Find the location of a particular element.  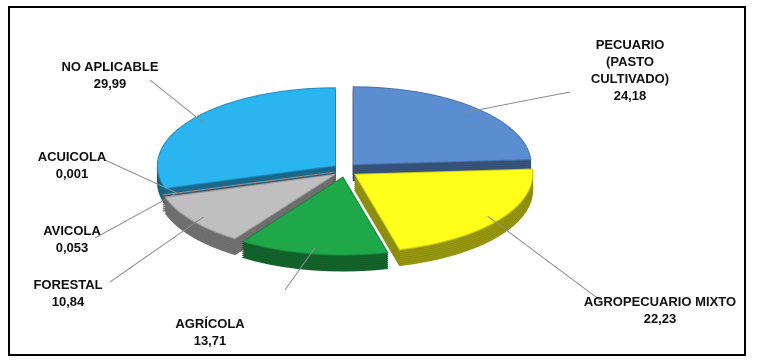

category-label: PECUARIO (PASTO CULTIVADO) is located at coordinates (630, 61).